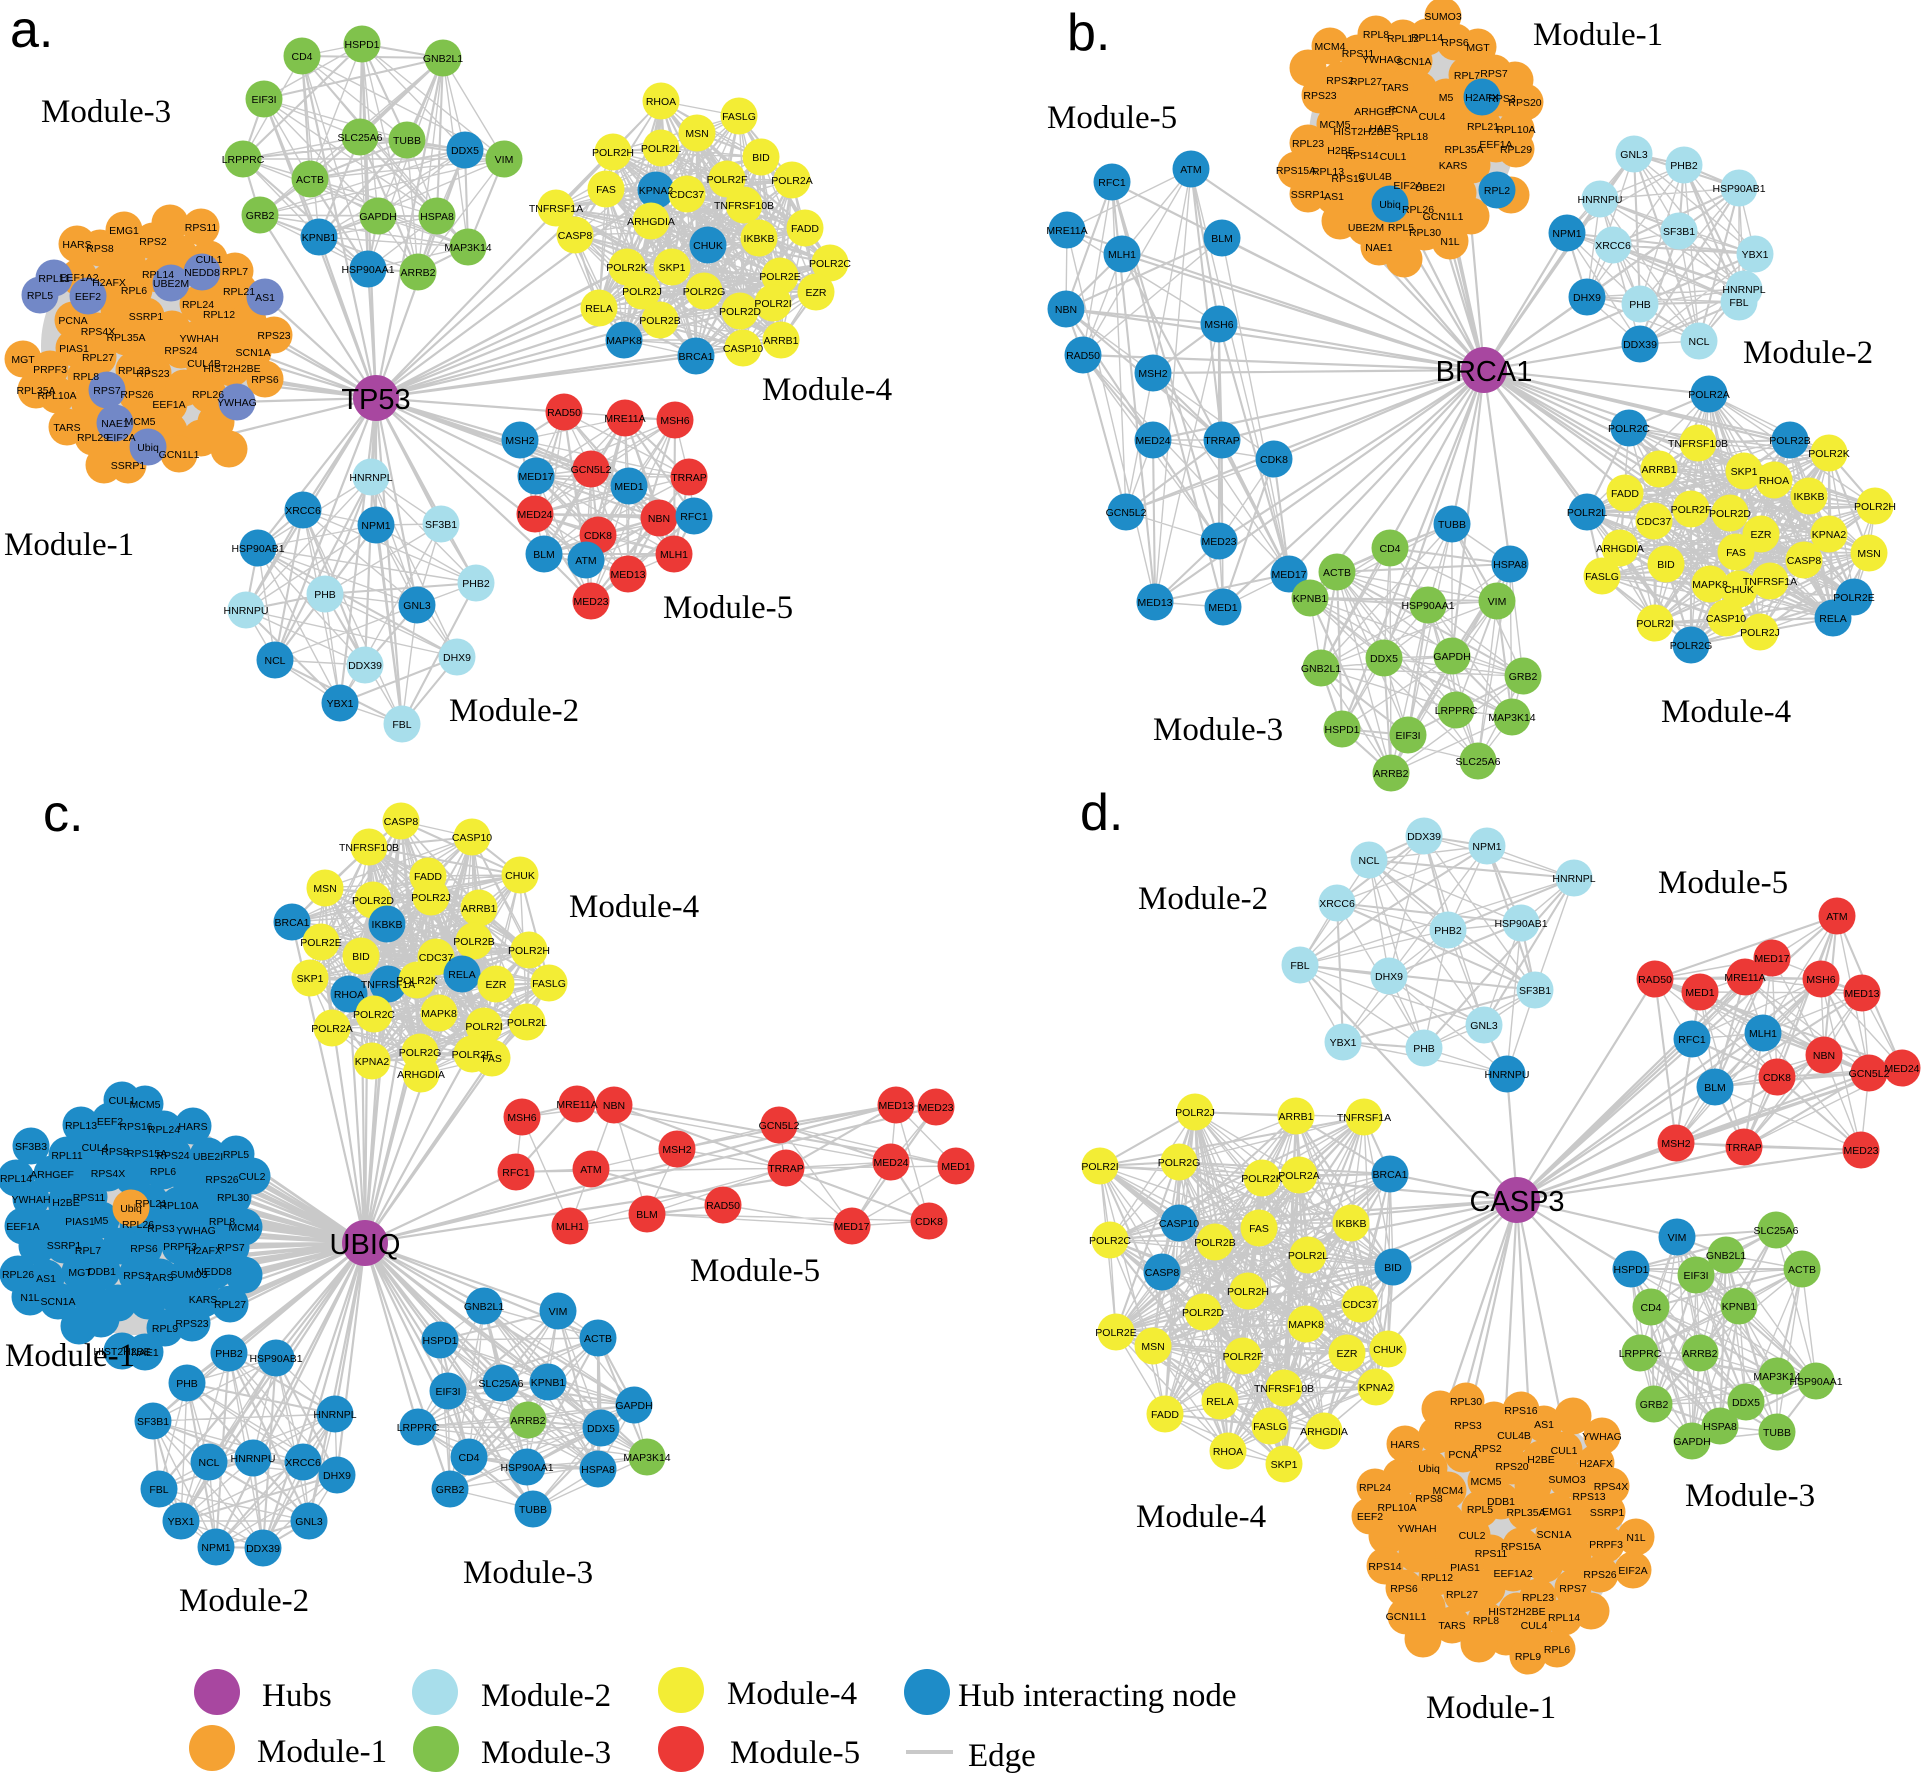 The image size is (1923, 1780). I want to click on svg-text: RPL11, so click(66, 1156).